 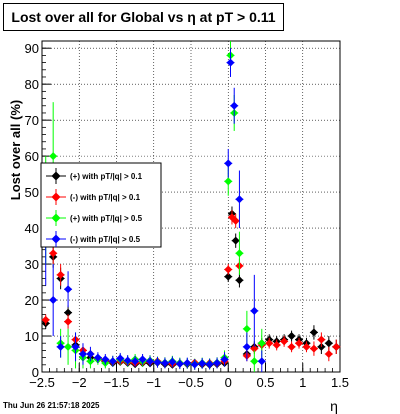 What do you see at coordinates (106, 176) in the screenshot?
I see `legend-label: (+) with pT/|q| > 0.1` at bounding box center [106, 176].